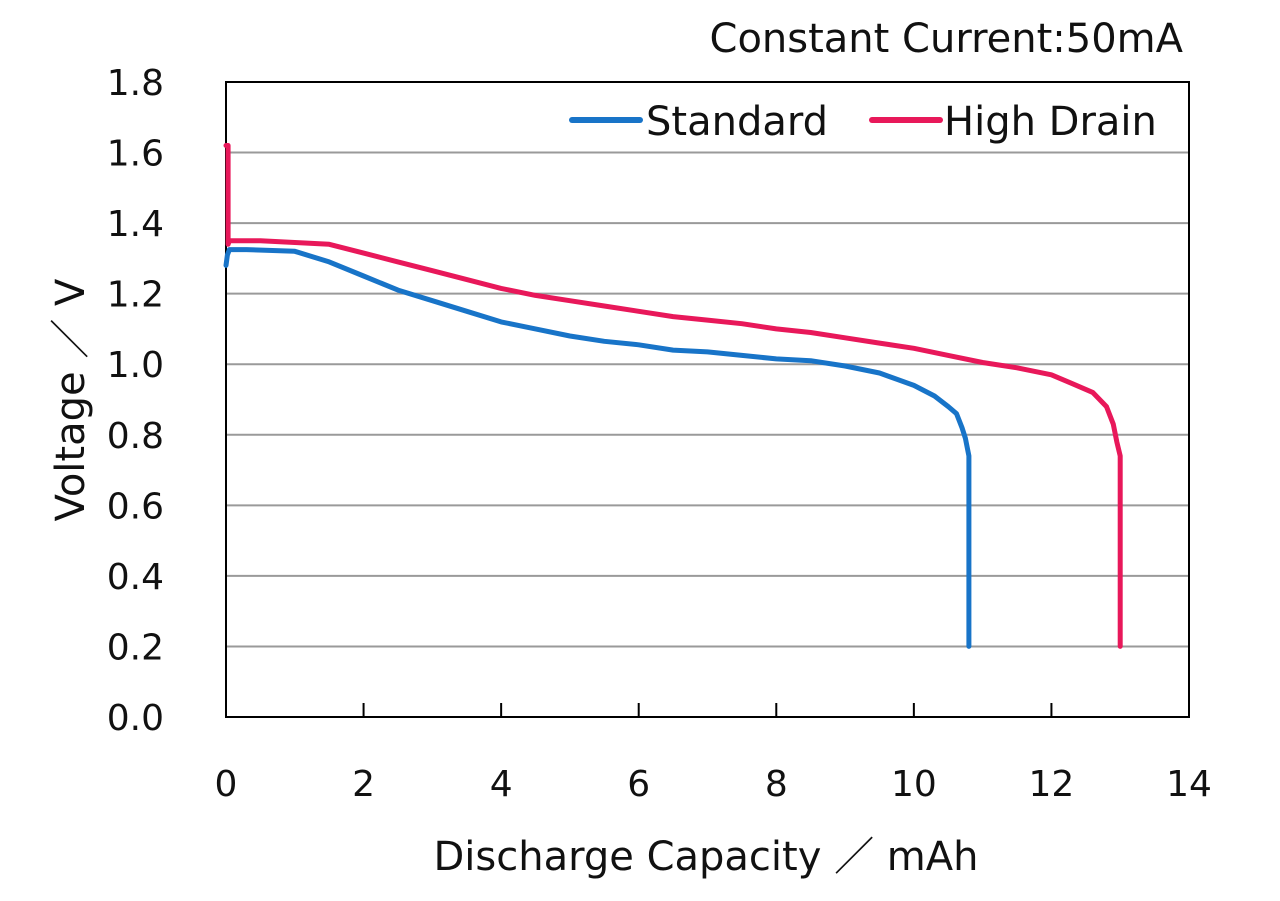 Image resolution: width=1280 pixels, height=901 pixels. I want to click on y-tick-label: 0.6, so click(135, 506).